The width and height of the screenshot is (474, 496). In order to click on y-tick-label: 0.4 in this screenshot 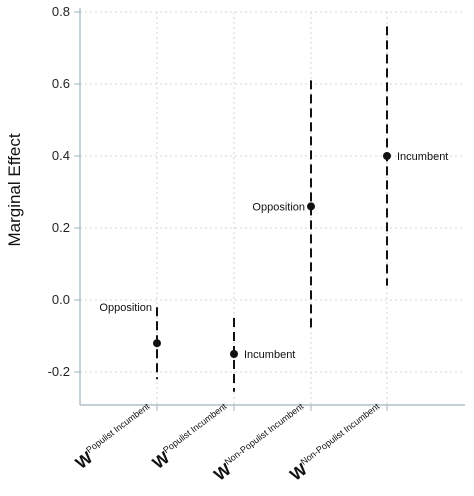, I will do `click(61, 155)`.